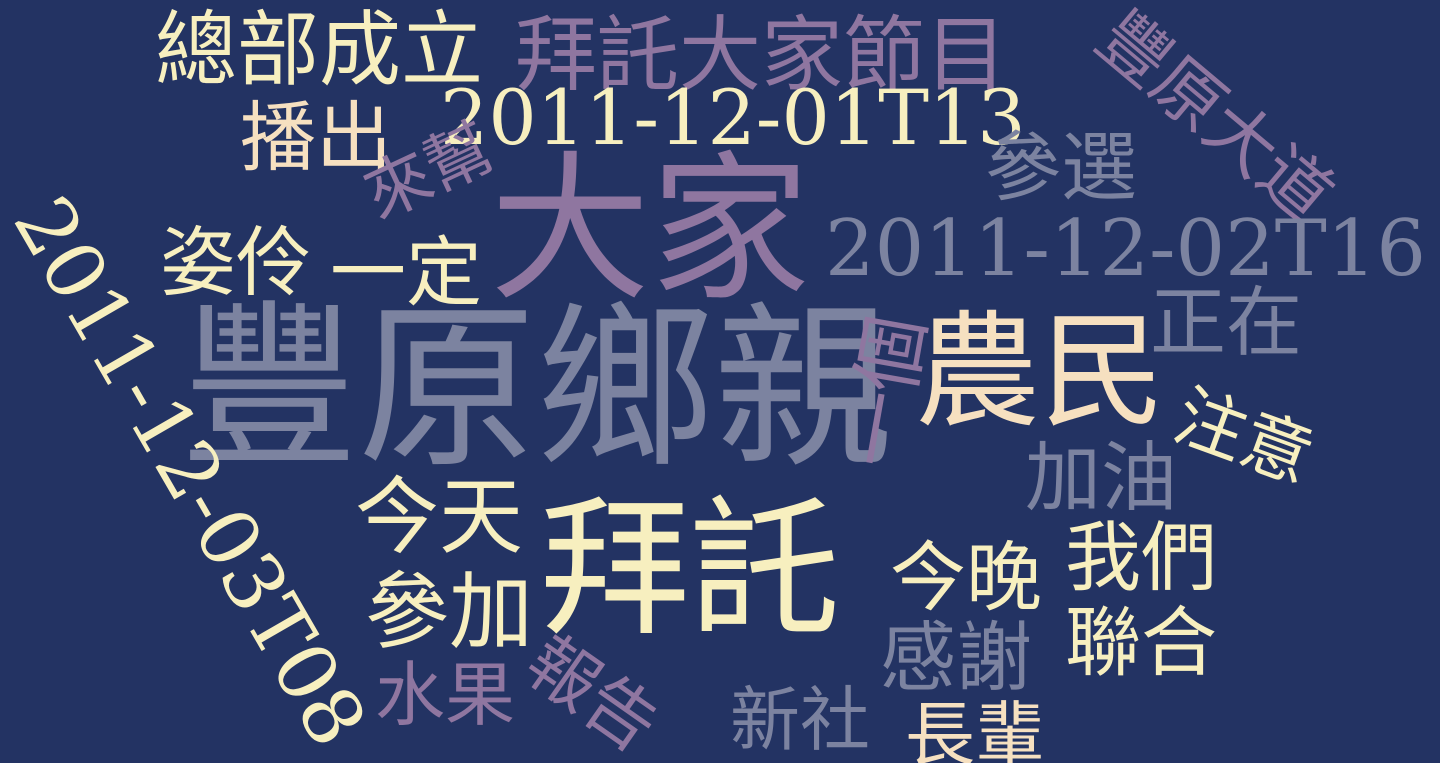 This screenshot has width=1440, height=763. What do you see at coordinates (956, 657) in the screenshot?
I see `word-ganxie: 感謝` at bounding box center [956, 657].